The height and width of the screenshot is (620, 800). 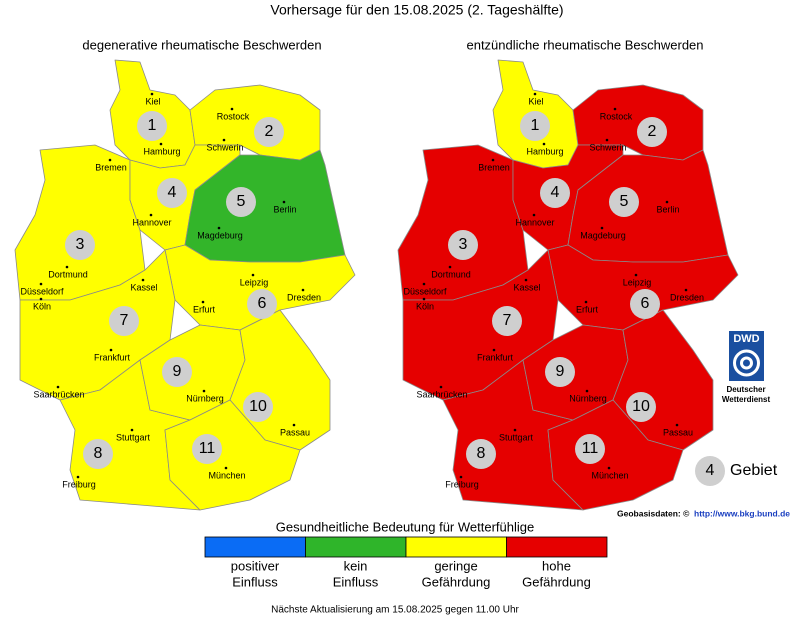 I want to click on dwd-logo: DWD Deutscher Wetterdienst, so click(x=746, y=367).